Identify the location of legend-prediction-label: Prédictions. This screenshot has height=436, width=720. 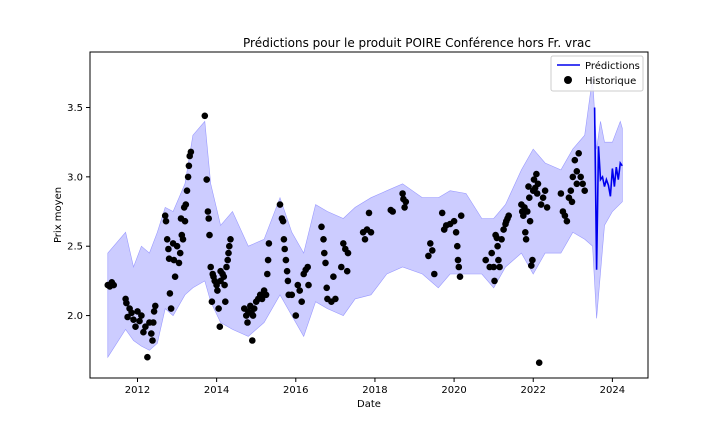
(612, 66).